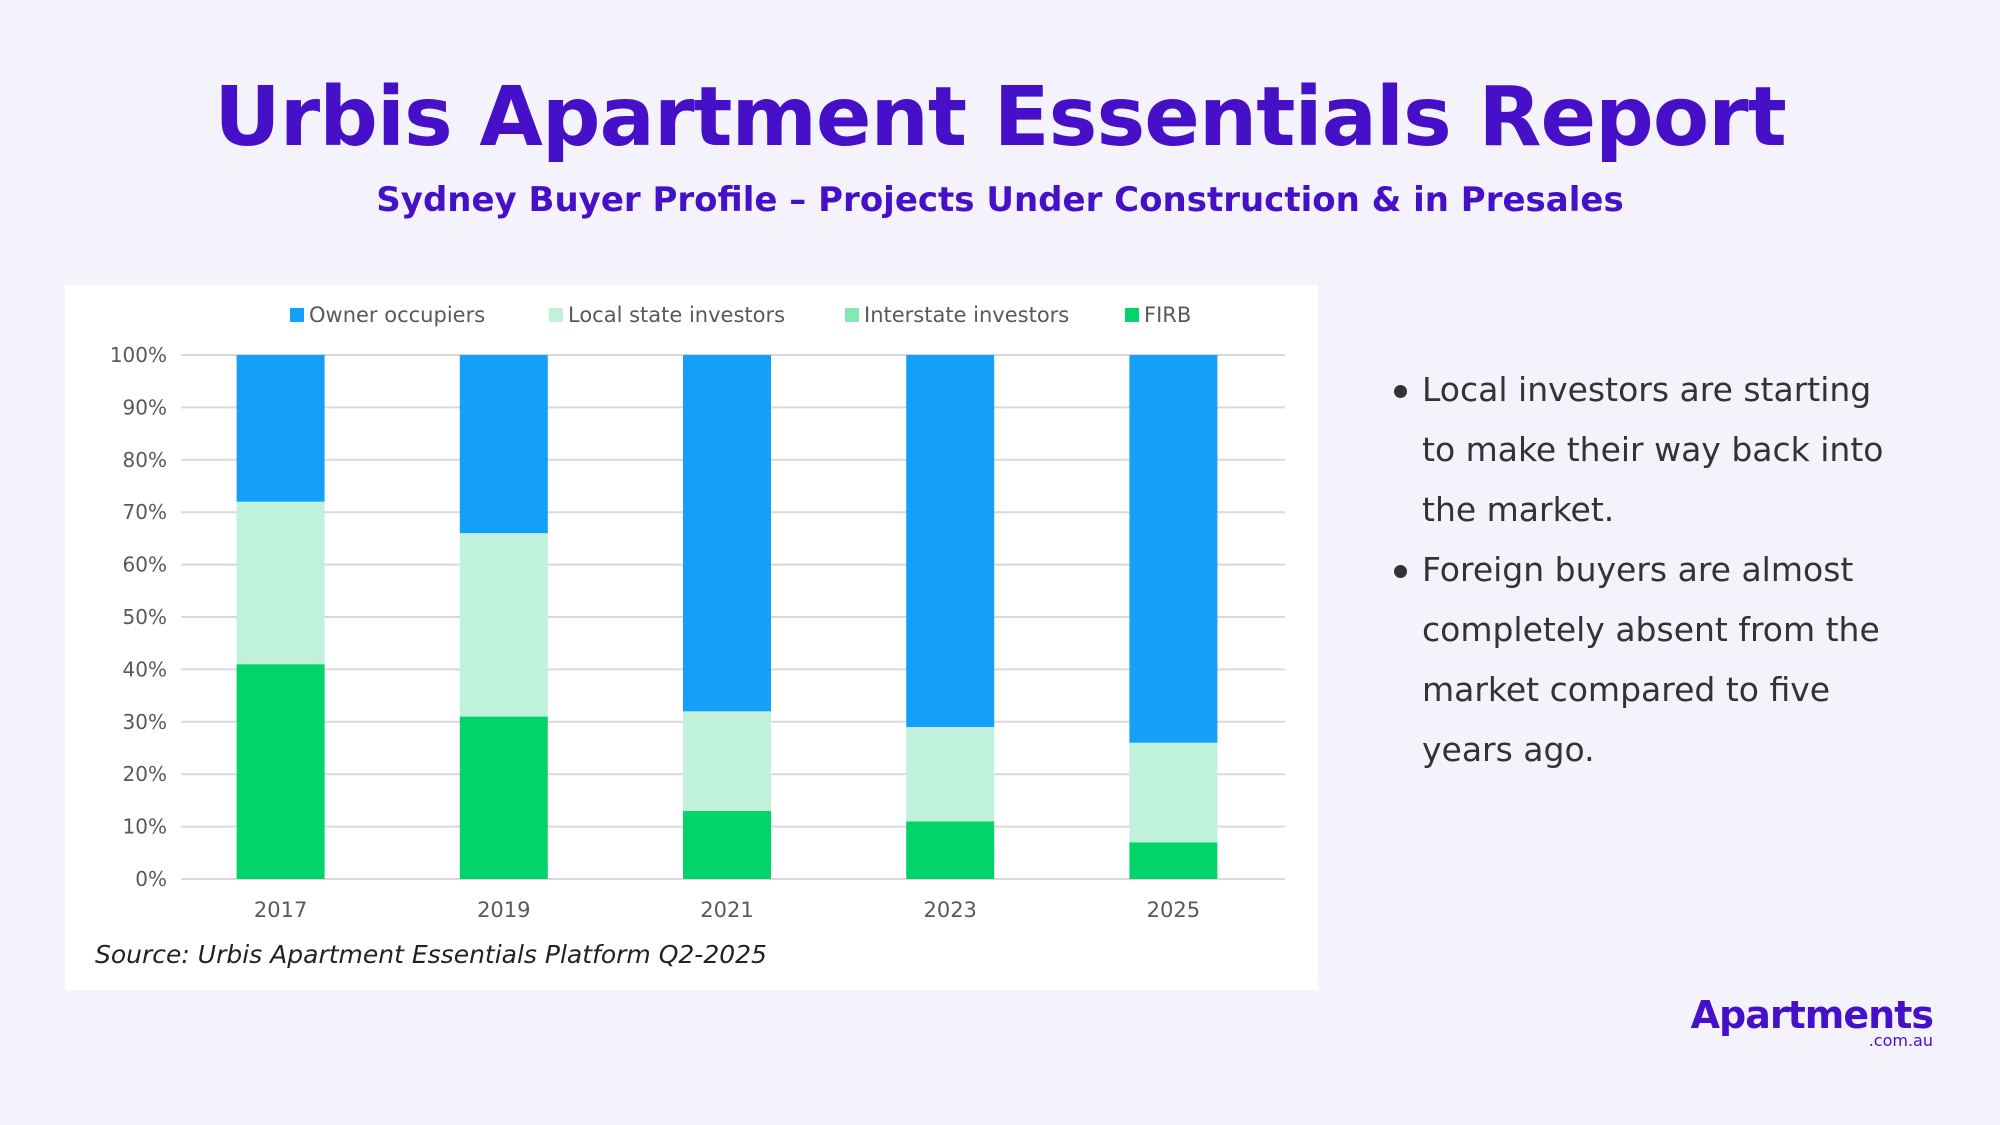 This screenshot has width=2000, height=1125. Describe the element at coordinates (145, 774) in the screenshot. I see `y-tick-label: 20%` at that location.